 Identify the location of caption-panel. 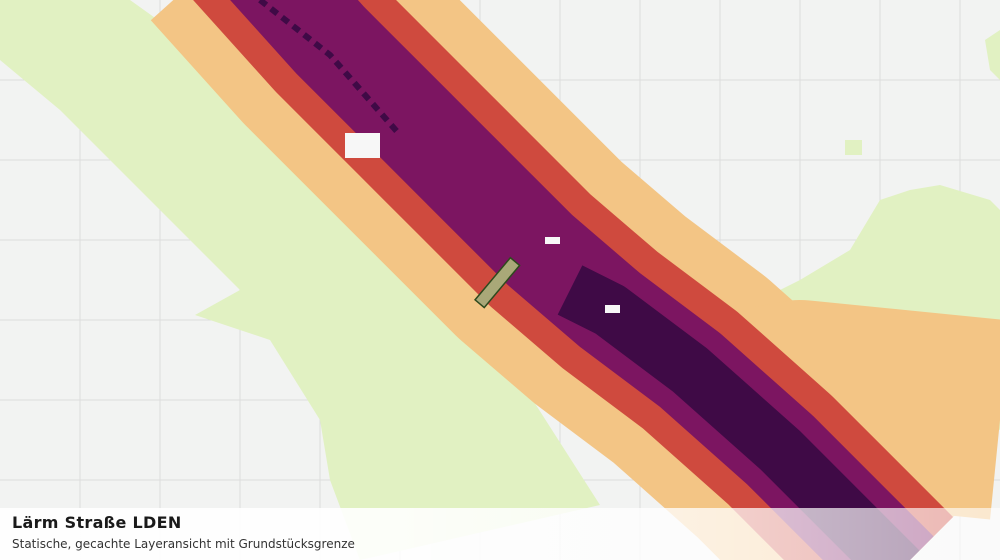
(500, 534).